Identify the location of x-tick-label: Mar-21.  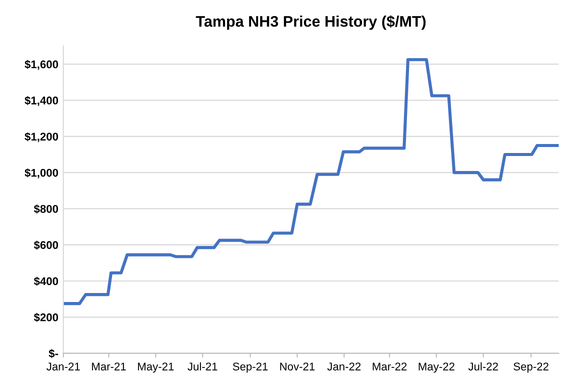
(109, 366).